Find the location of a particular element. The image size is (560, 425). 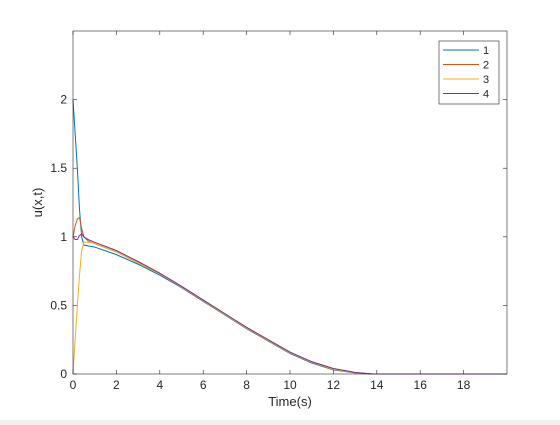

x-axis-label: Time(s) is located at coordinates (290, 401).